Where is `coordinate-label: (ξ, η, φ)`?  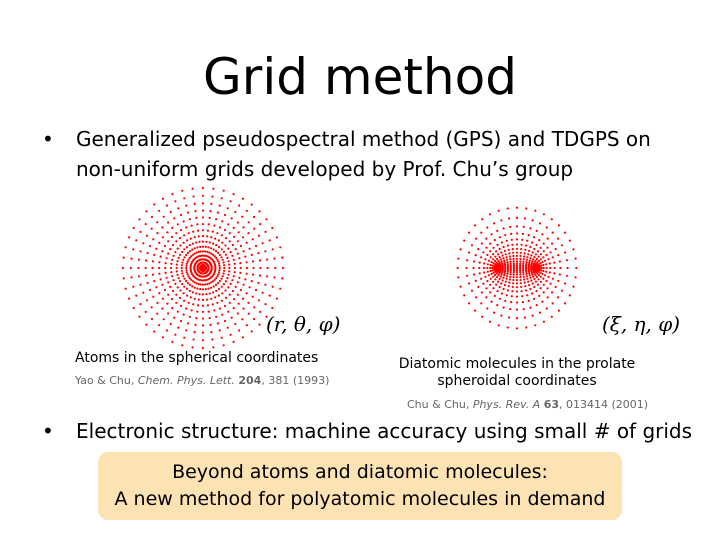 coordinate-label: (ξ, η, φ) is located at coordinates (641, 324).